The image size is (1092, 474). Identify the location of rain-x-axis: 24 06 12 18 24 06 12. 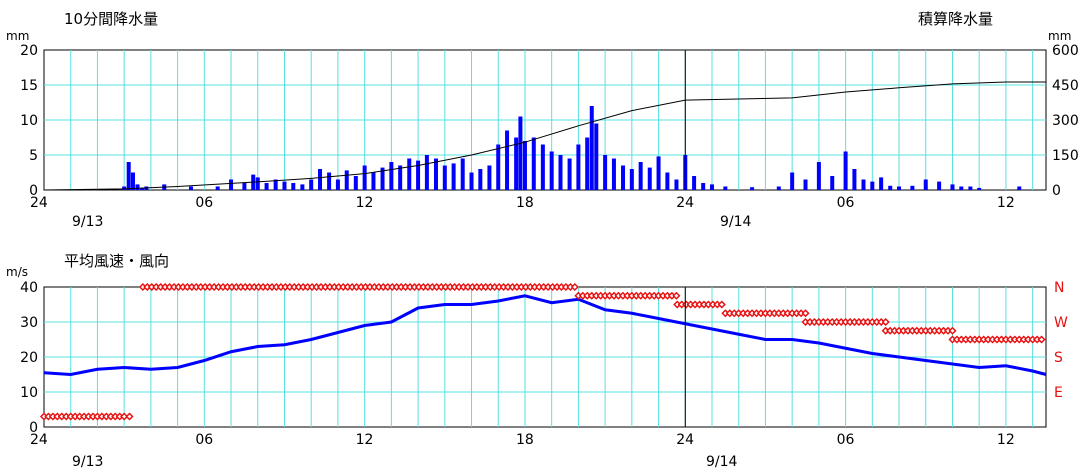
(522, 203).